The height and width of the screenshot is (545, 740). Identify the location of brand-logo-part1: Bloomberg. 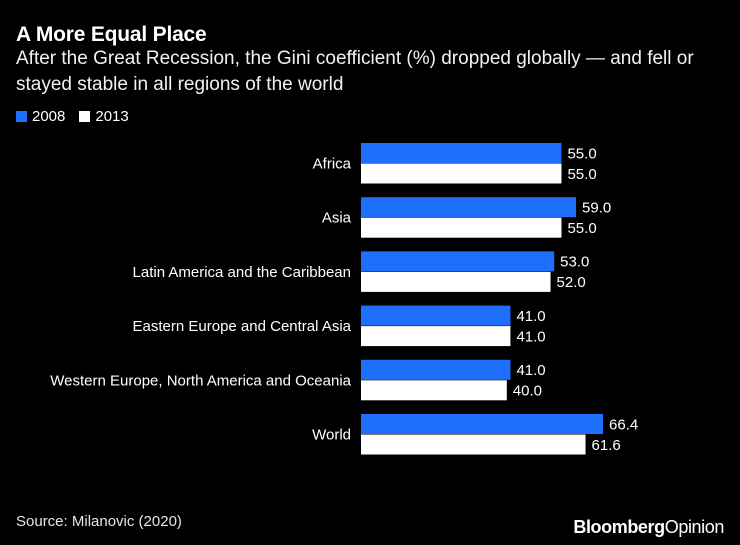
(619, 527).